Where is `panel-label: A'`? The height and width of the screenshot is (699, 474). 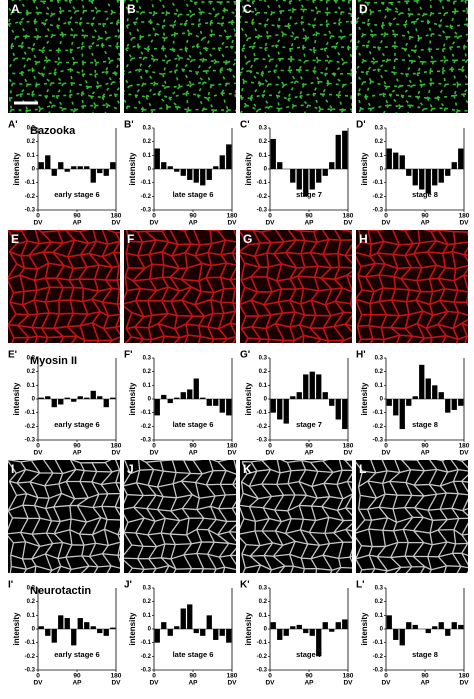
panel-label: A' is located at coordinates (13, 125).